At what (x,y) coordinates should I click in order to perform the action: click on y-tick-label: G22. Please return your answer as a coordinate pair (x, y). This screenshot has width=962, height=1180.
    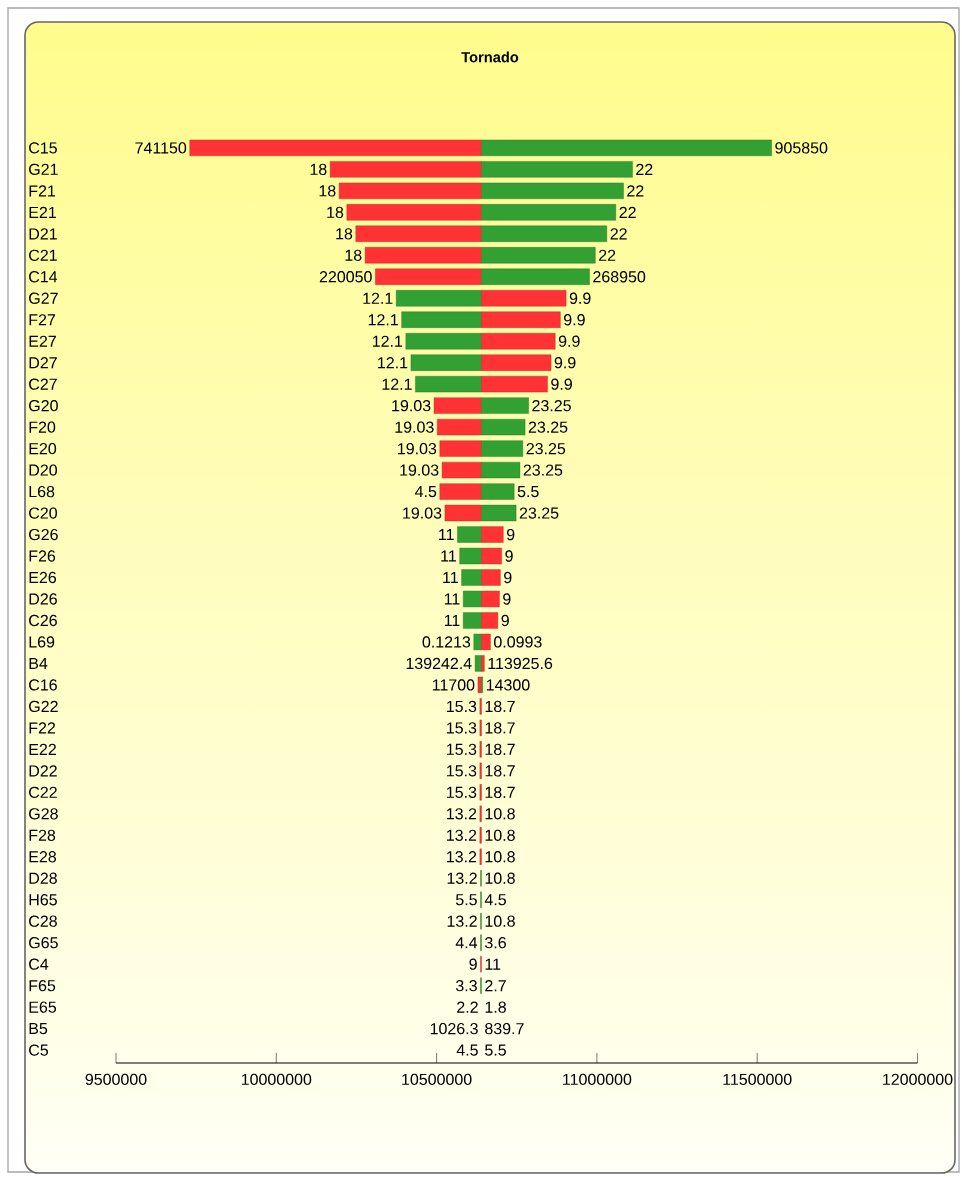
    Looking at the image, I should click on (43, 706).